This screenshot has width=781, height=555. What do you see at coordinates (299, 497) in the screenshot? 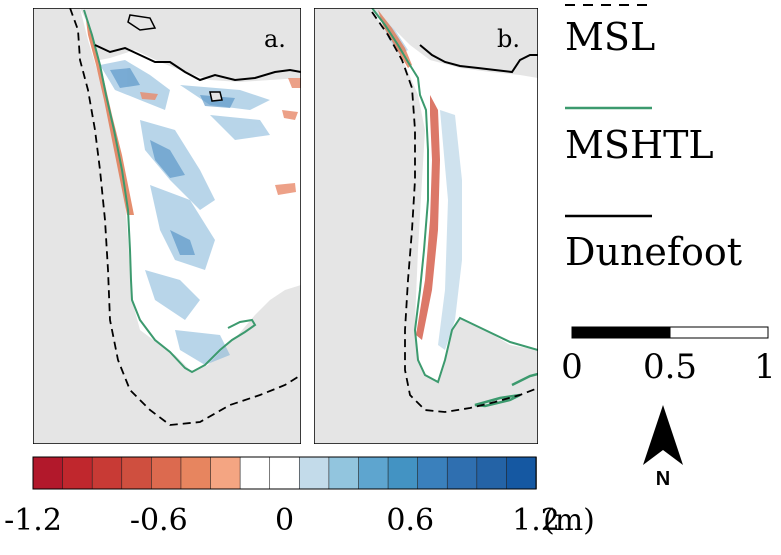
I see `colorbar: -1.2 -0.6 0 0.6 1.2 (m)` at bounding box center [299, 497].